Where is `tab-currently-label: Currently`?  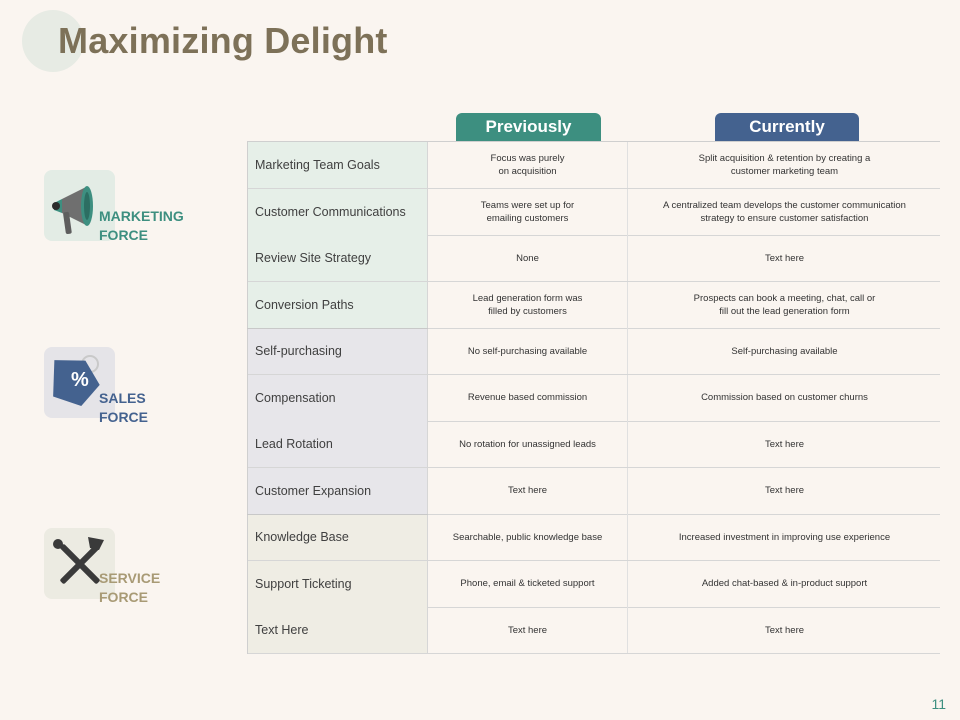
tab-currently-label: Currently is located at coordinates (787, 126).